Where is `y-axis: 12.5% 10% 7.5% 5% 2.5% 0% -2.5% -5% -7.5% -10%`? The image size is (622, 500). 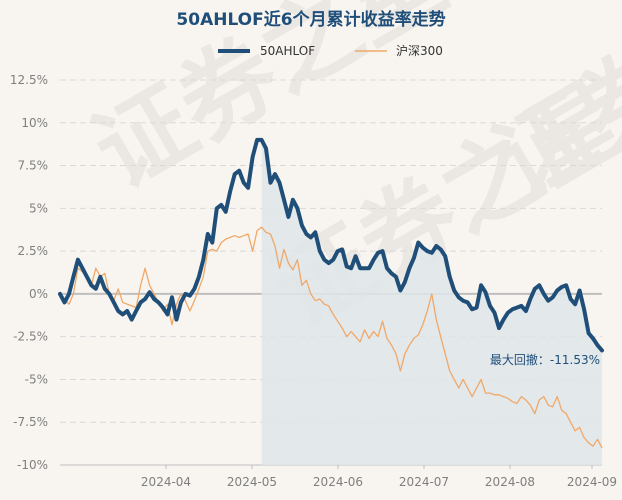
y-axis: 12.5% 10% 7.5% 5% 2.5% 0% -2.5% -5% -7.5% -10% is located at coordinates (29, 272).